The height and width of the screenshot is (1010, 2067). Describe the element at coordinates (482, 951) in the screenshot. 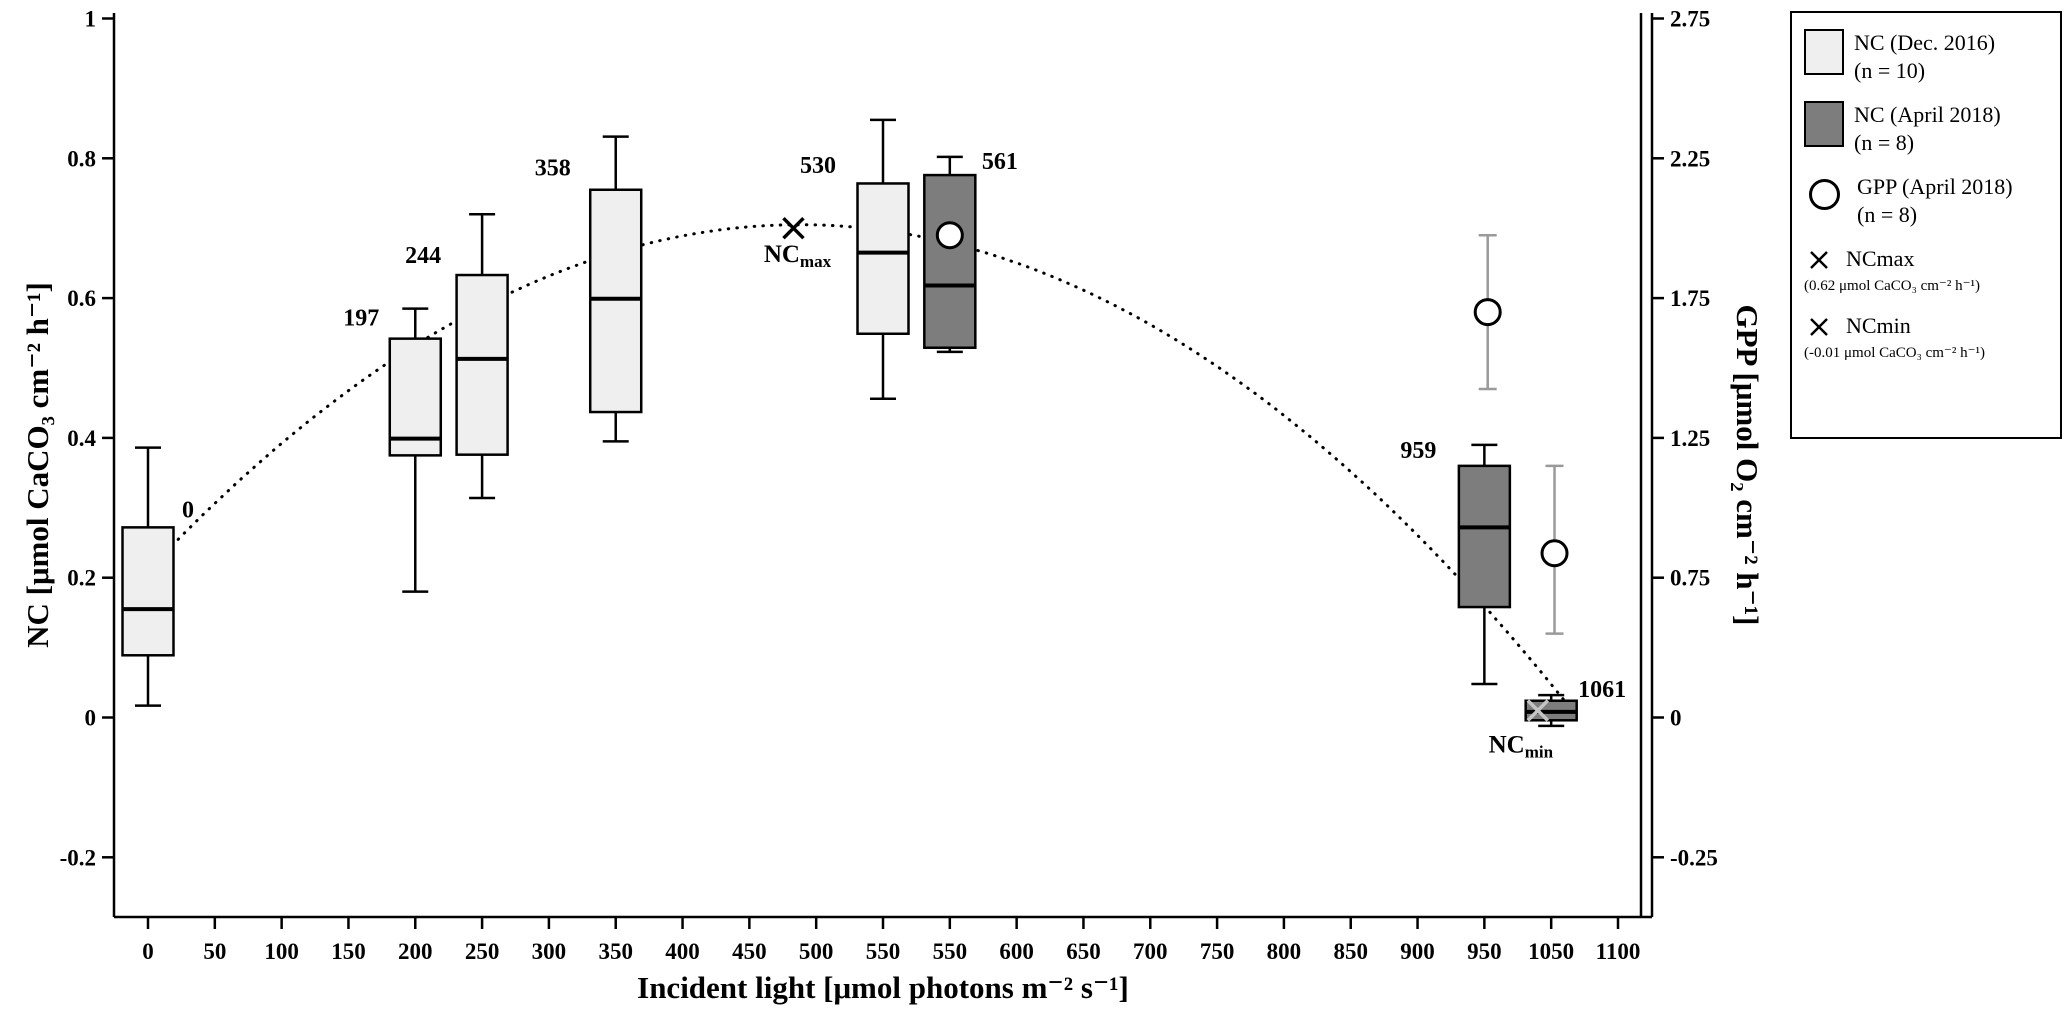

I see `x-tick-label: 250` at that location.